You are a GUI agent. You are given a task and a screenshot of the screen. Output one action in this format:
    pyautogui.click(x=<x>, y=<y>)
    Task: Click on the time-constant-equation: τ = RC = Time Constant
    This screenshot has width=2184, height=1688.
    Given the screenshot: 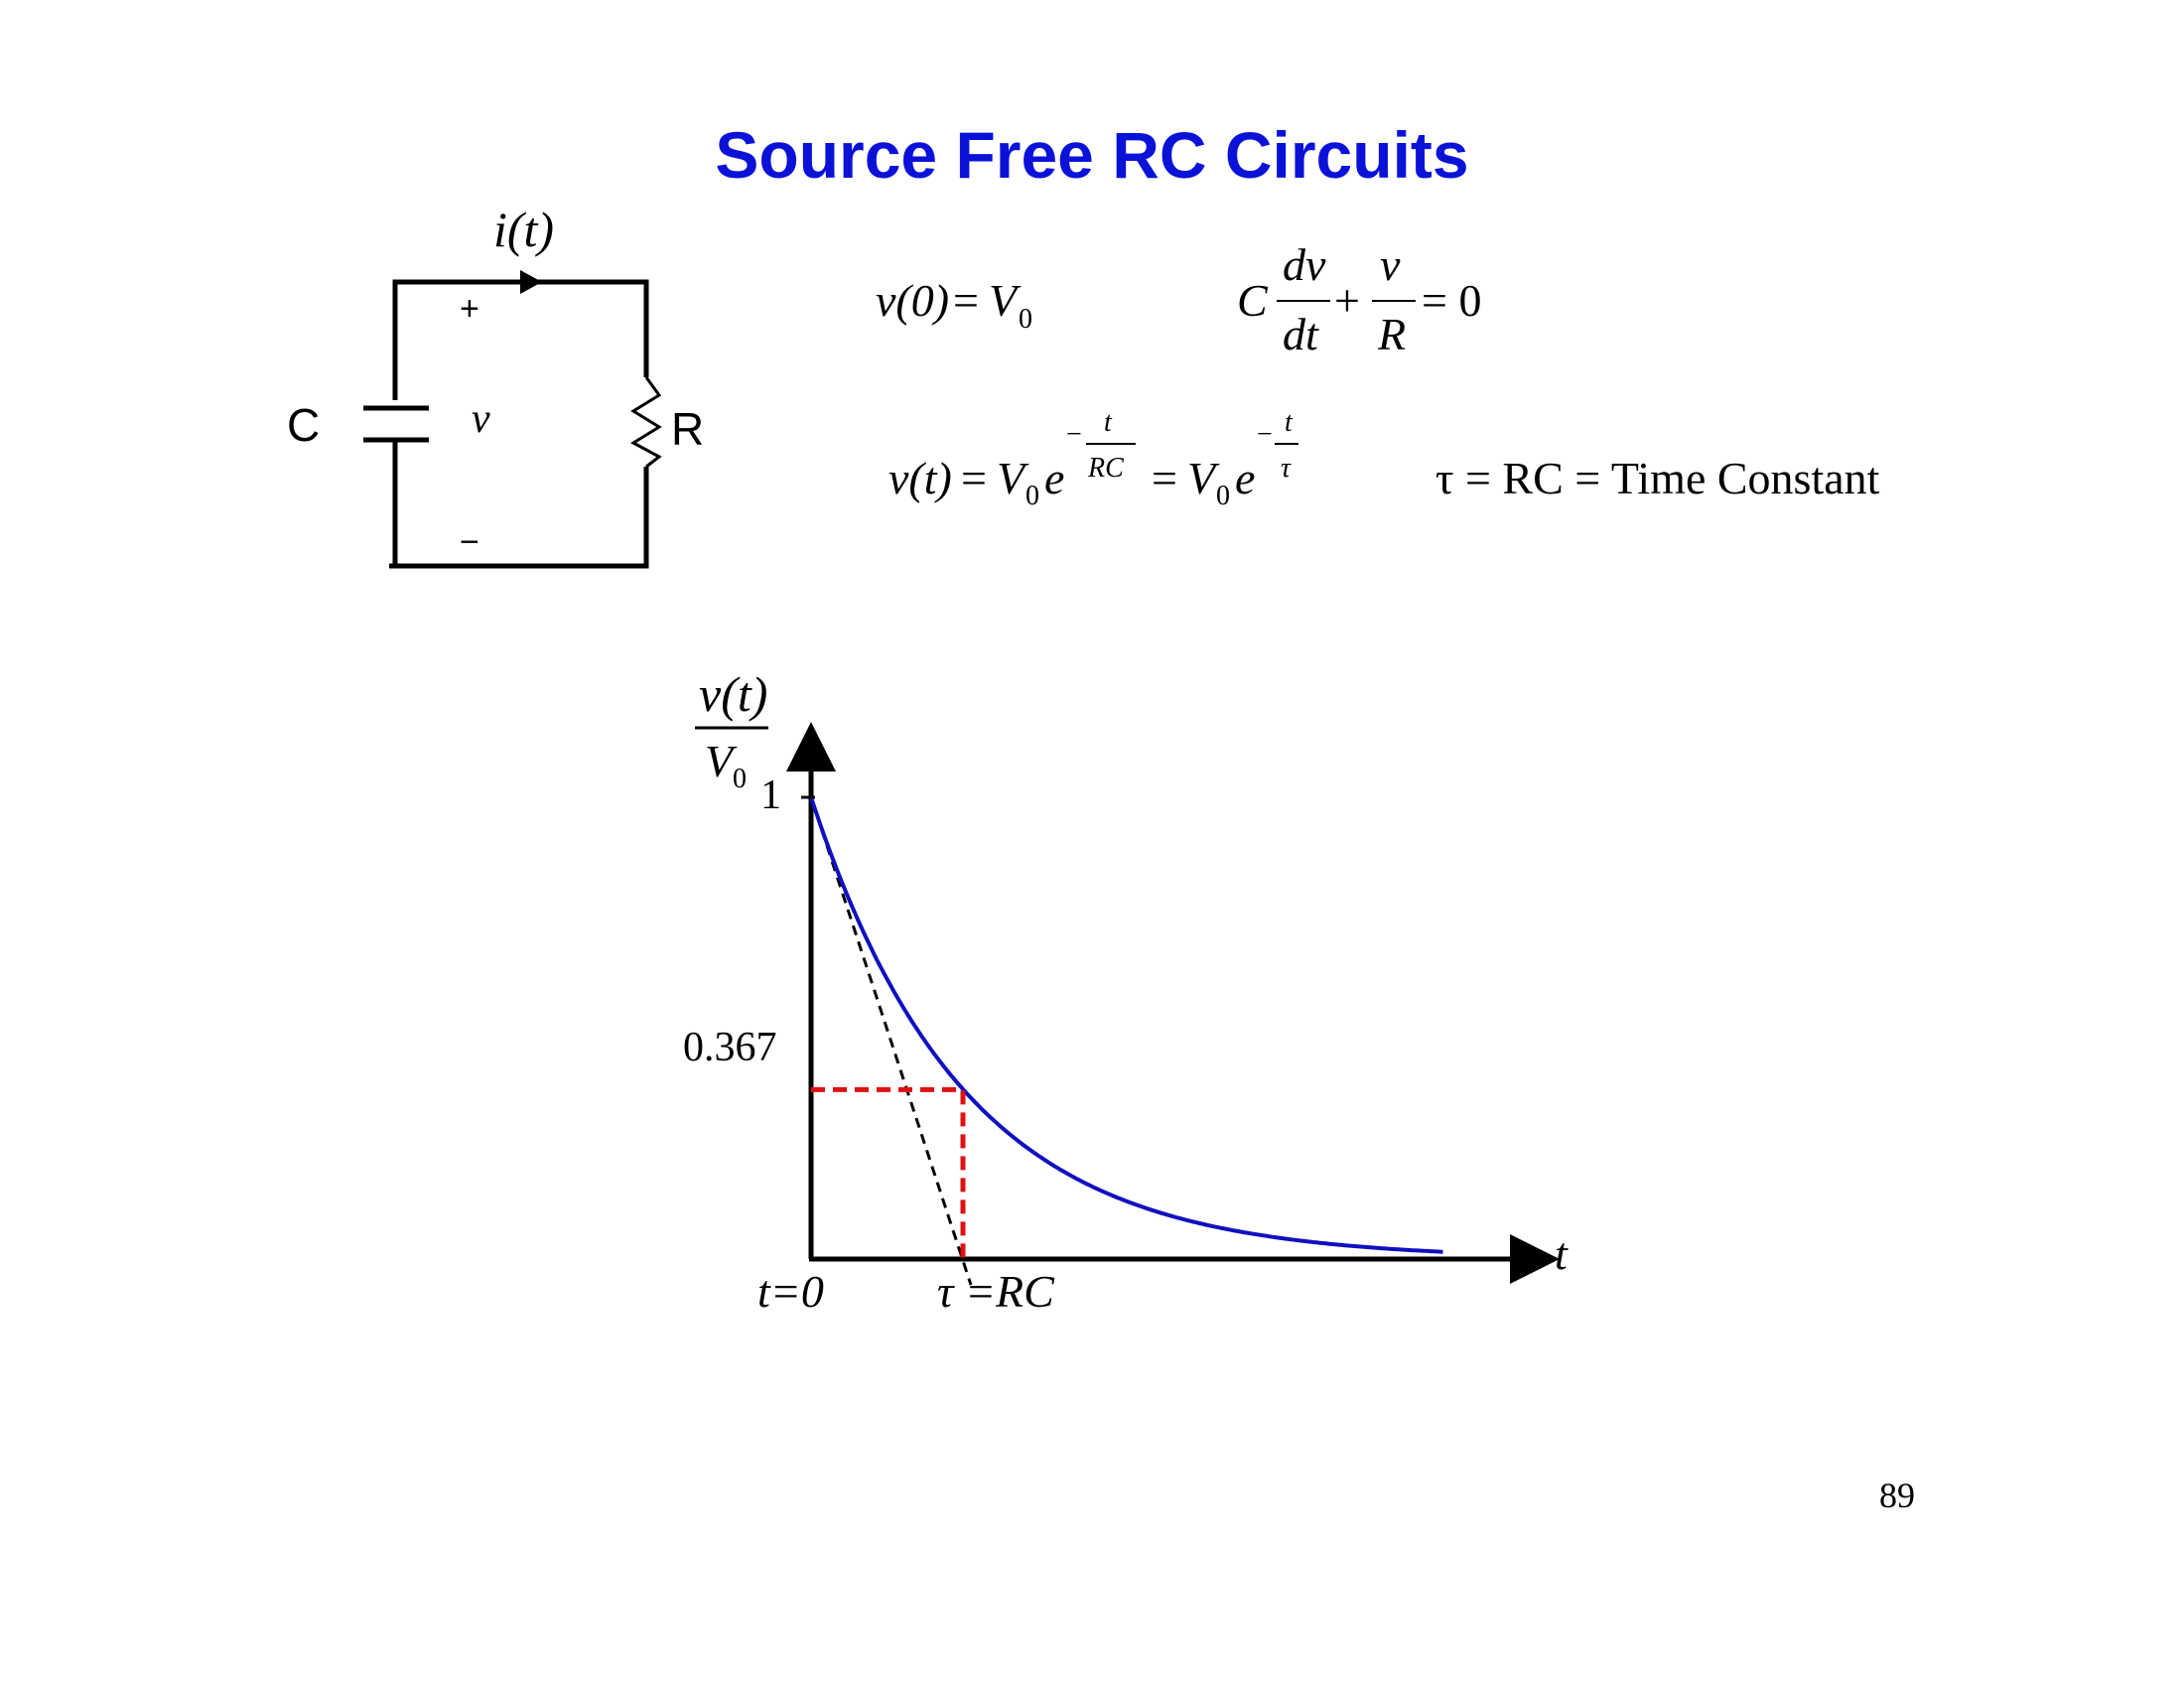 What is the action you would take?
    pyautogui.click(x=1657, y=478)
    